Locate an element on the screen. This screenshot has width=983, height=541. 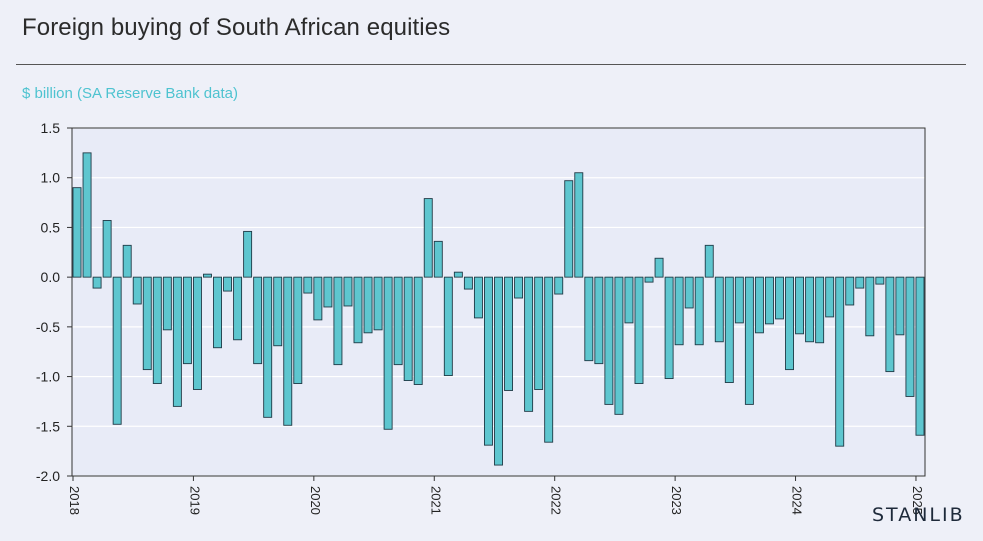
x-tick-label: 2019 is located at coordinates (194, 500).